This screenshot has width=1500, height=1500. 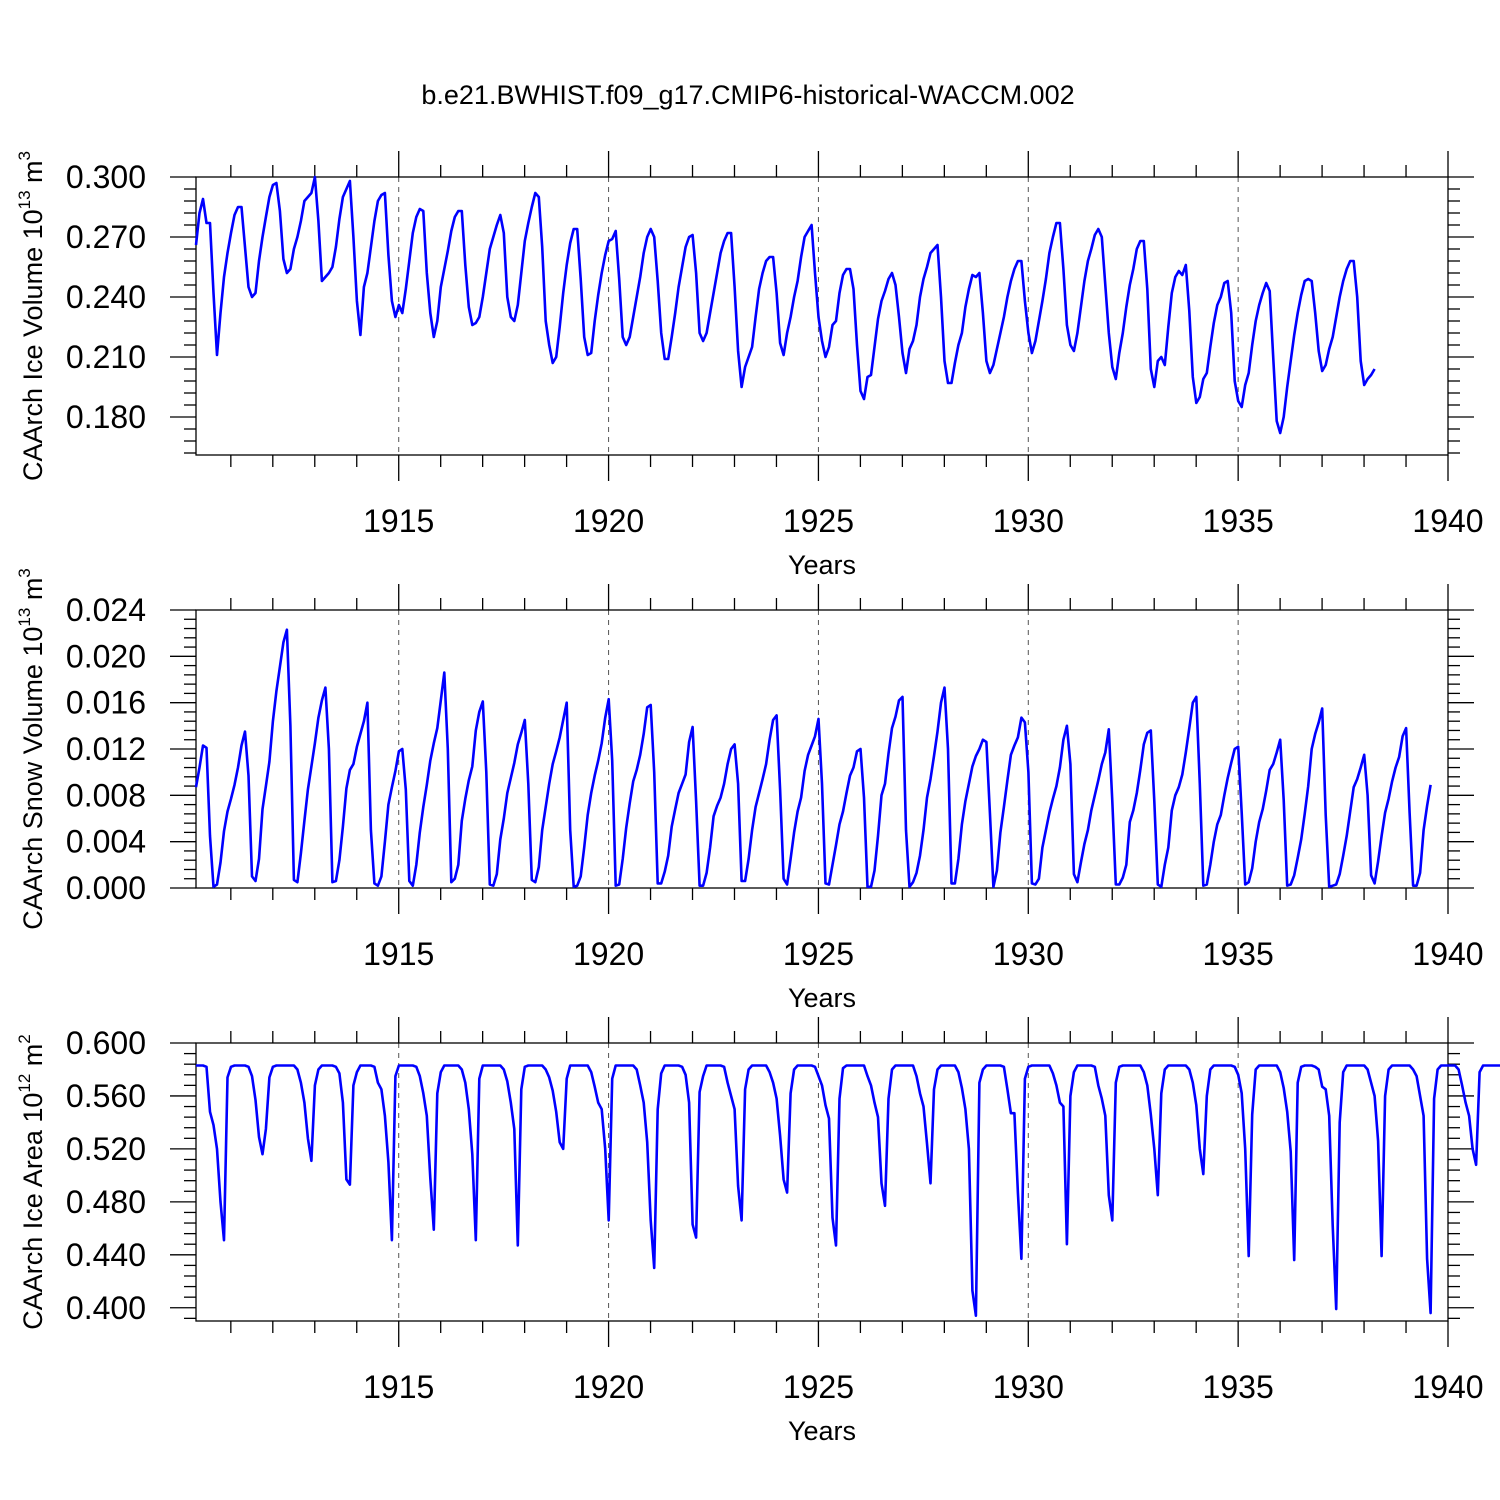 What do you see at coordinates (106, 1255) in the screenshot?
I see `y-tick-label: 0.440` at bounding box center [106, 1255].